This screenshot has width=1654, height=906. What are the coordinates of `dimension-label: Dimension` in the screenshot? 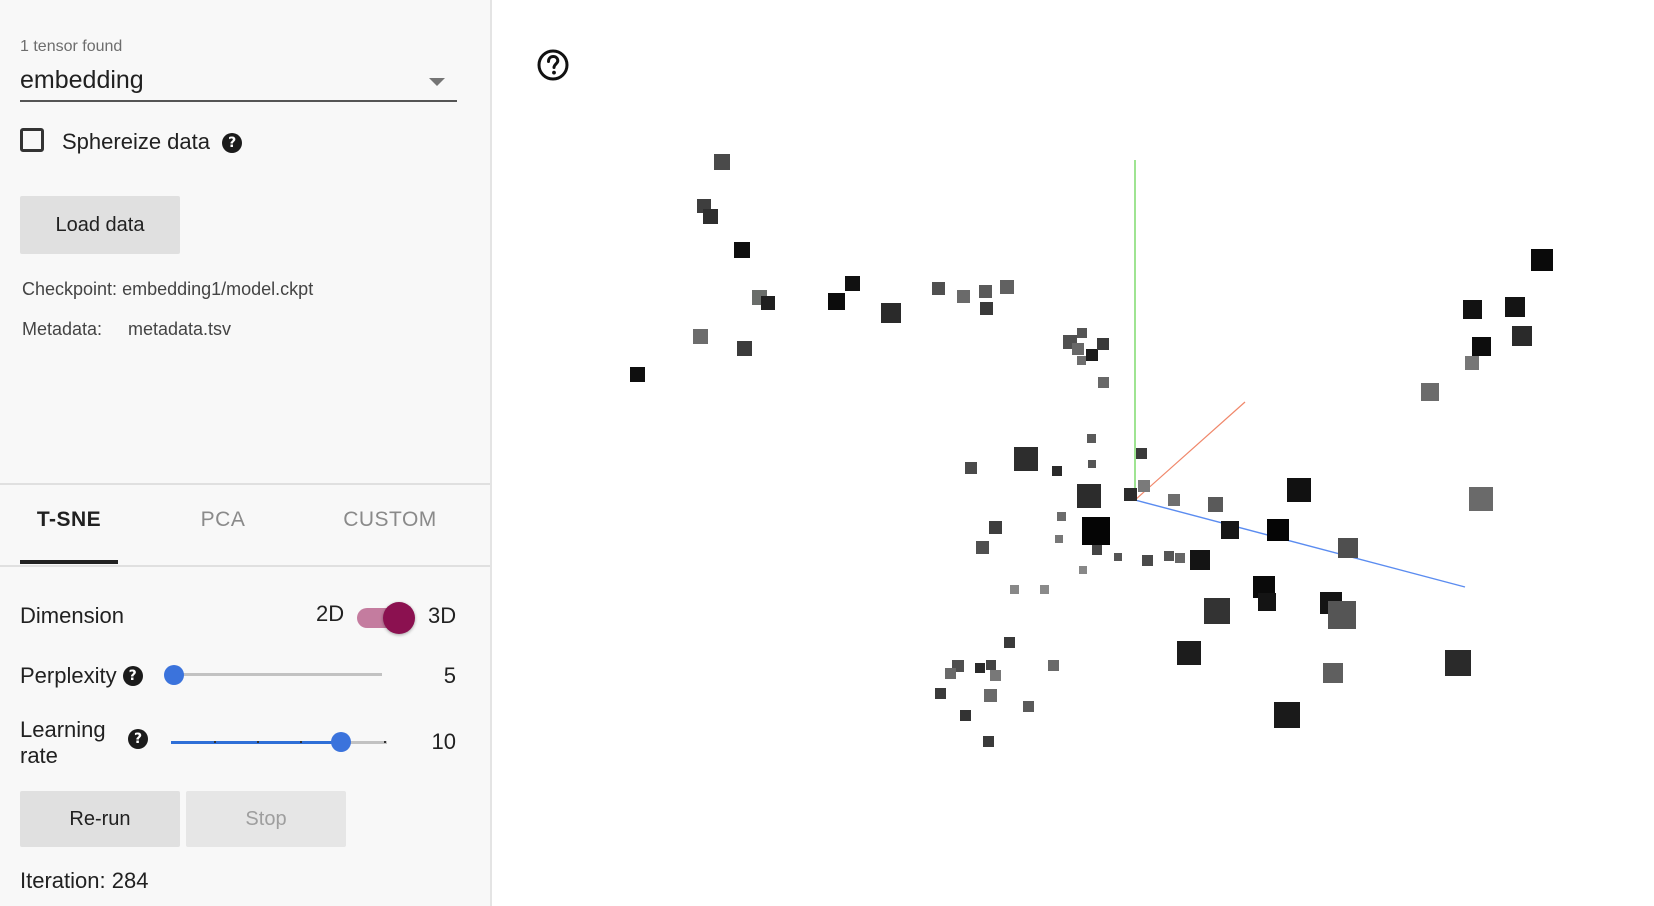 It's located at (72, 615).